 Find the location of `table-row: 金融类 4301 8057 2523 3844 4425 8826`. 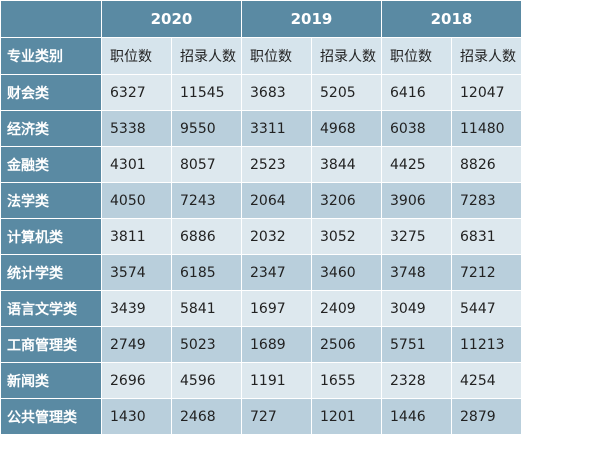

table-row: 金融类 4301 8057 2523 3844 4425 8826 is located at coordinates (261, 164).